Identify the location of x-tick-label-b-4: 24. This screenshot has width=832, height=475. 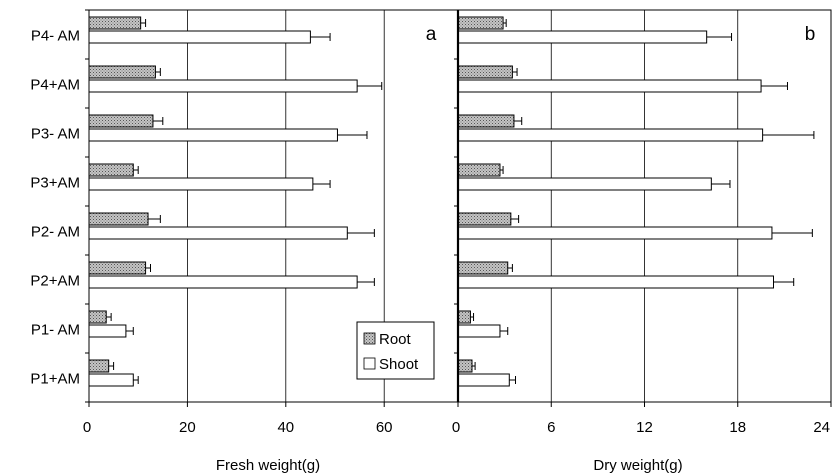
(821, 427).